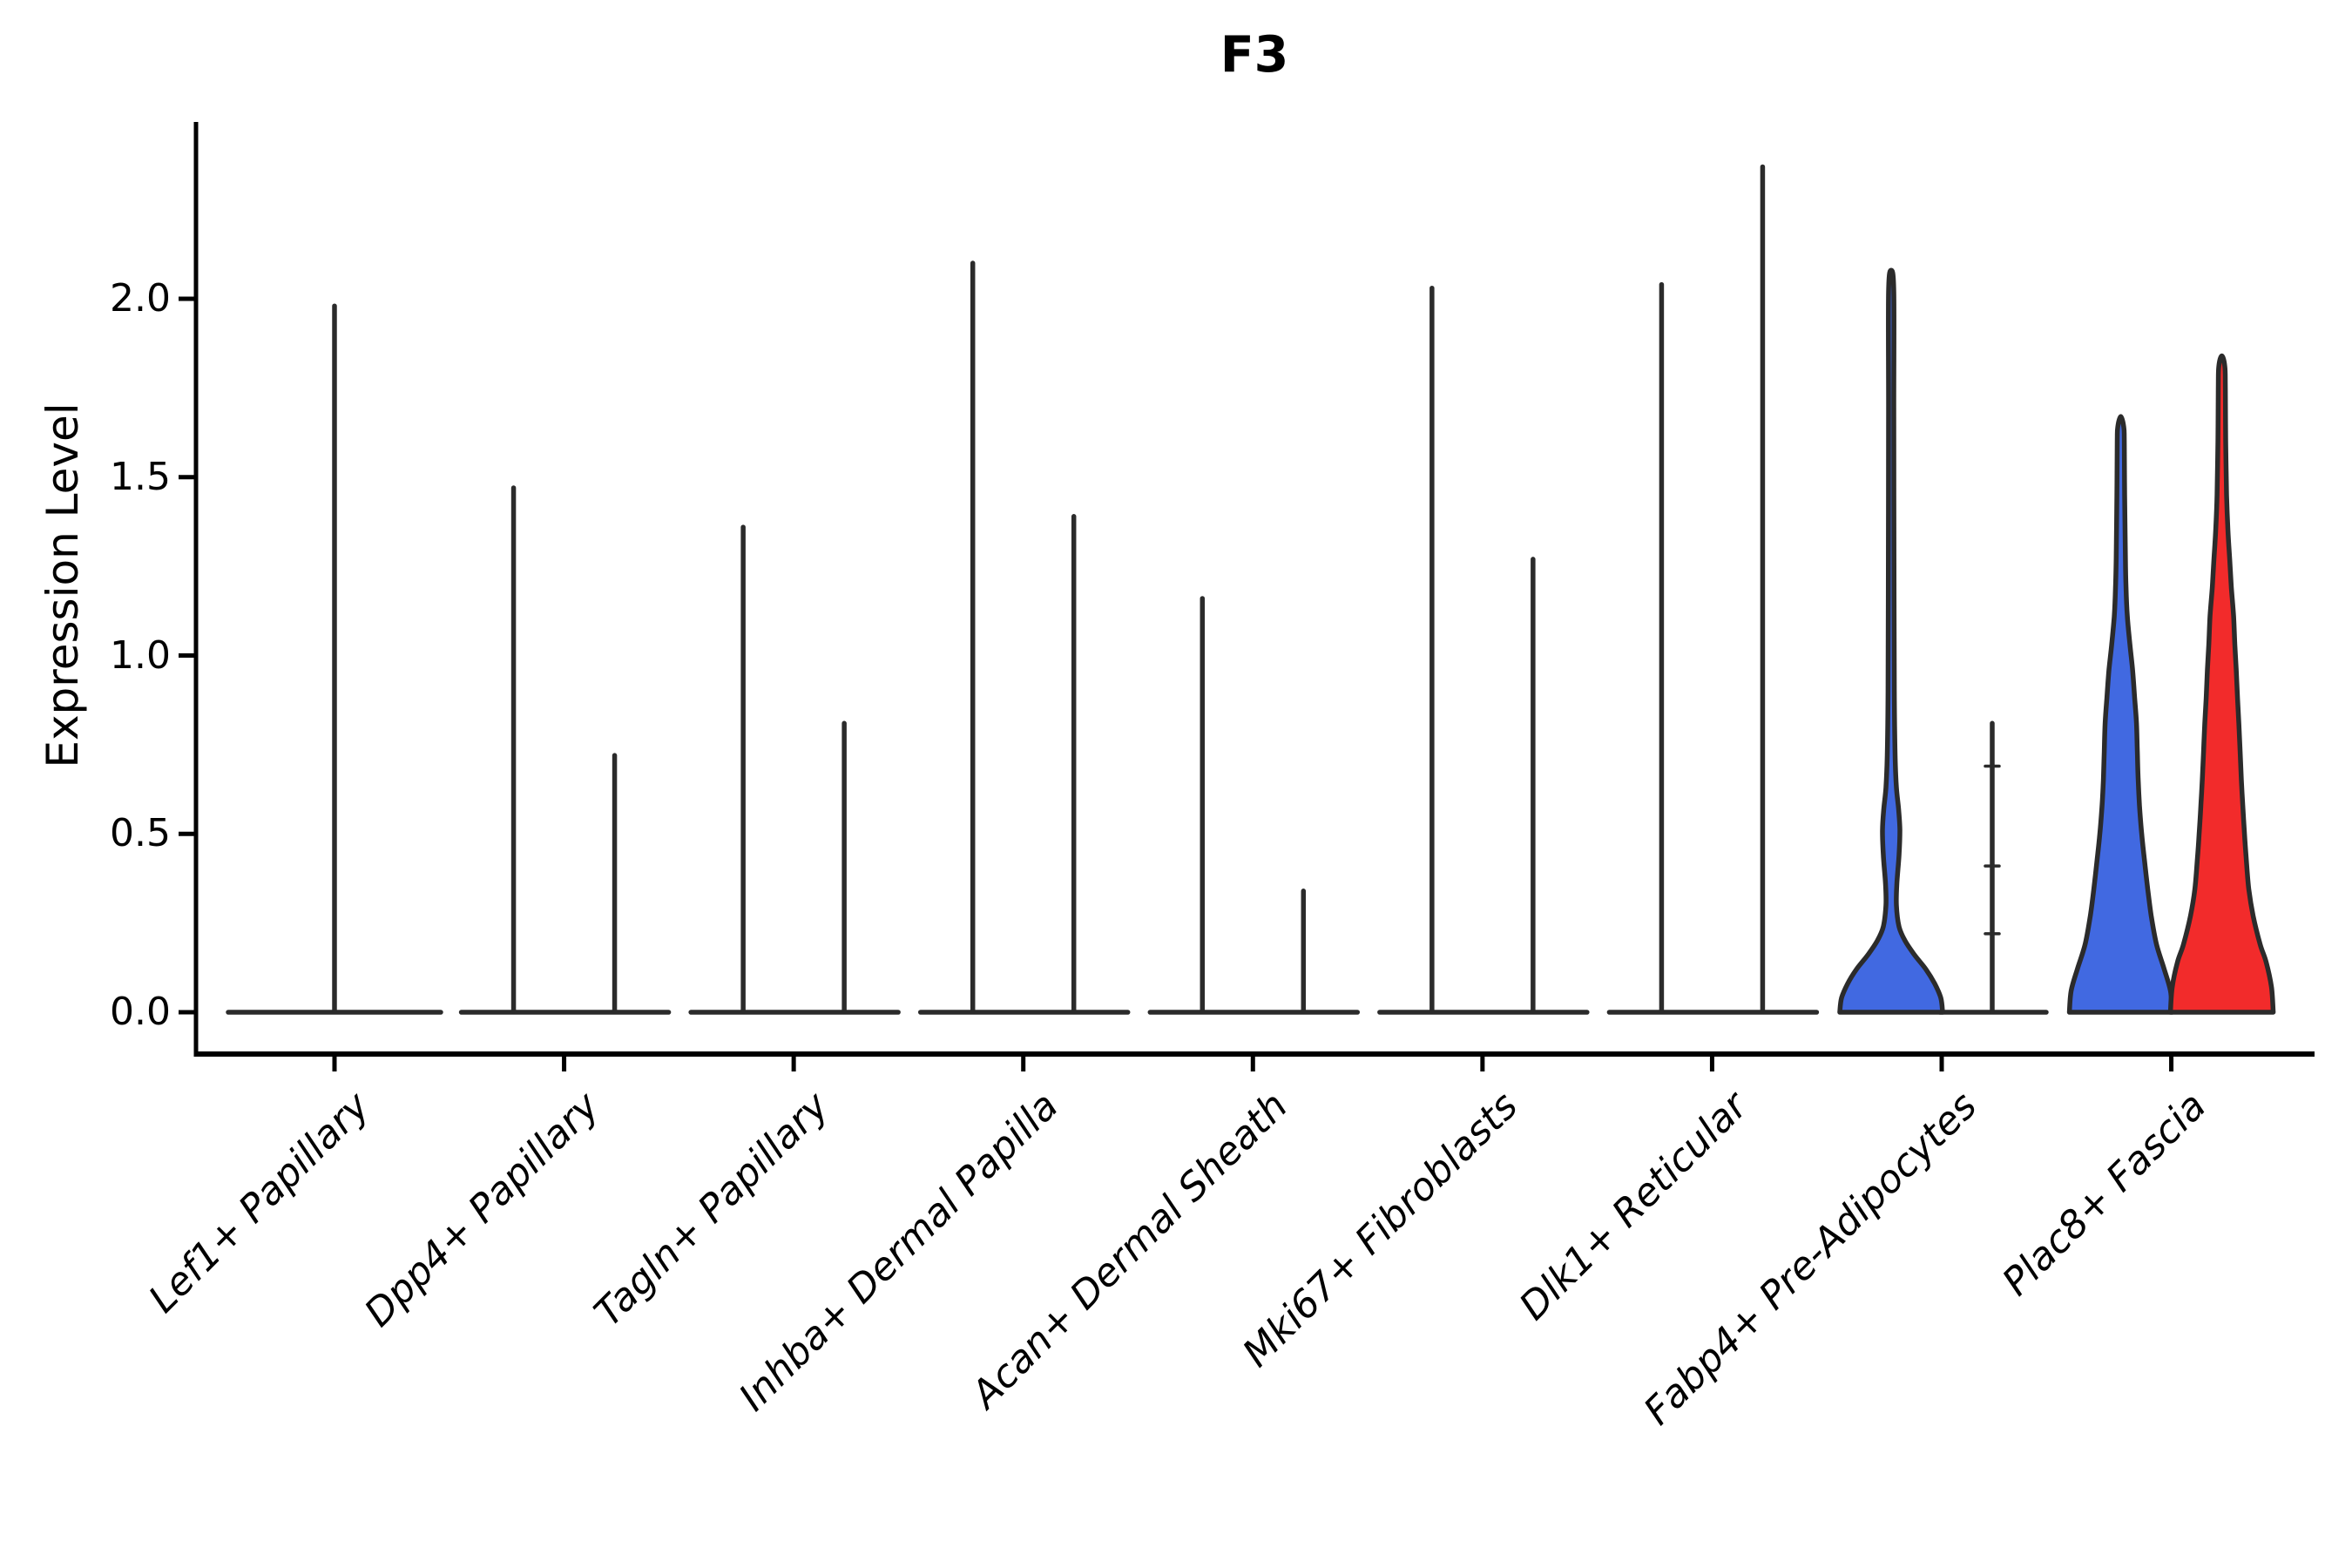 The height and width of the screenshot is (1568, 2352). What do you see at coordinates (1254, 55) in the screenshot?
I see `chart-title: F3` at bounding box center [1254, 55].